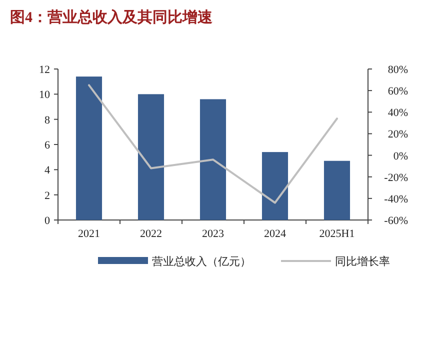  I want to click on y2-tick-label: -40%, so click(396, 199).